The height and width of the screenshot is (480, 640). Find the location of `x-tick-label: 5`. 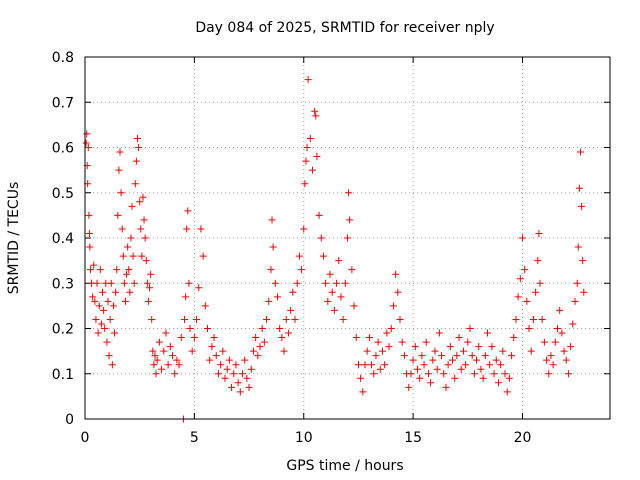

x-tick-label: 5 is located at coordinates (194, 438).